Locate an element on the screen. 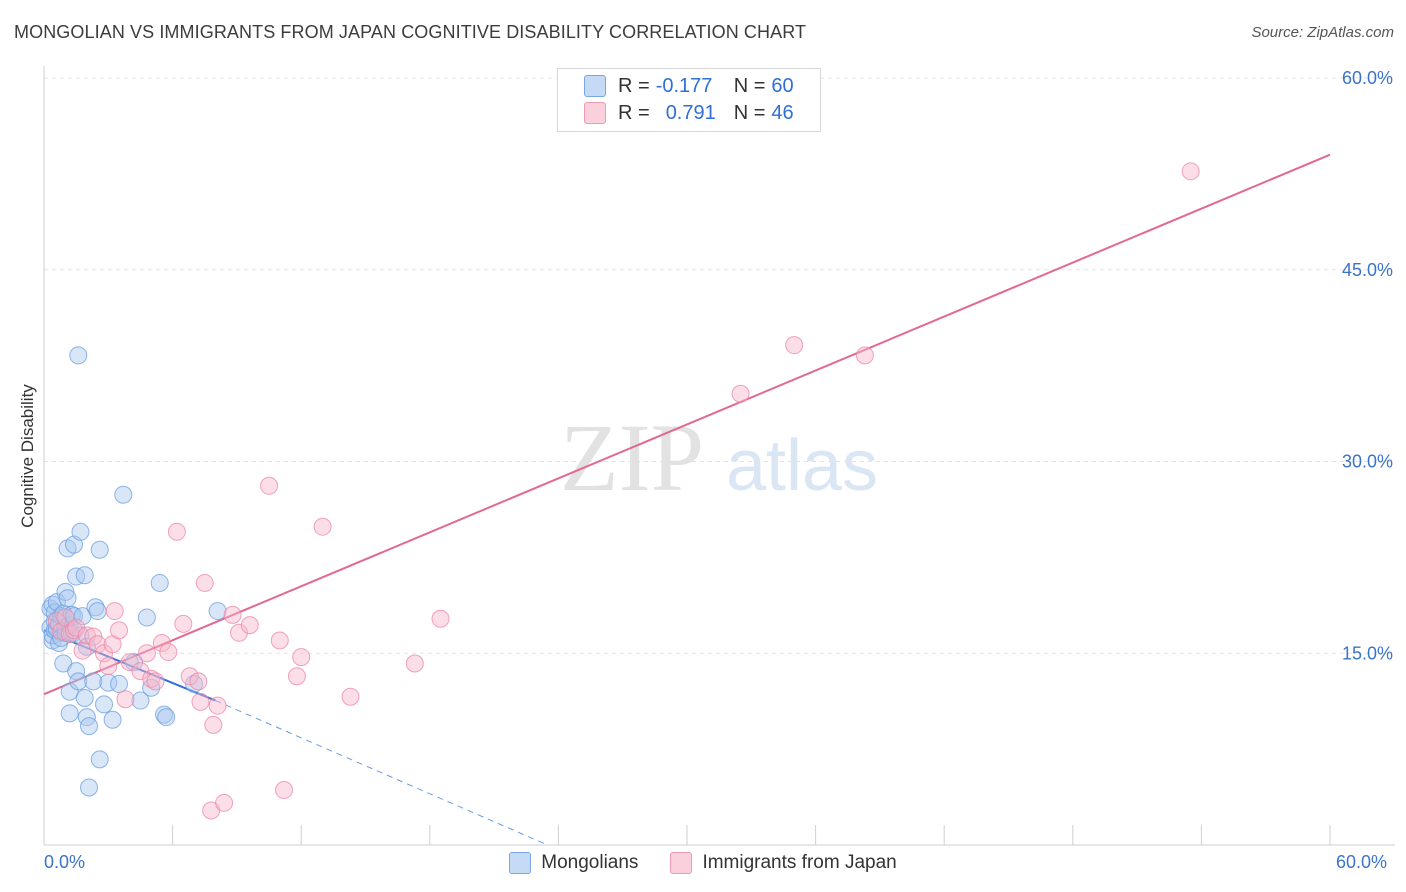 Image resolution: width=1406 pixels, height=892 pixels. legend-label: Immigrants from Japan is located at coordinates (799, 862).